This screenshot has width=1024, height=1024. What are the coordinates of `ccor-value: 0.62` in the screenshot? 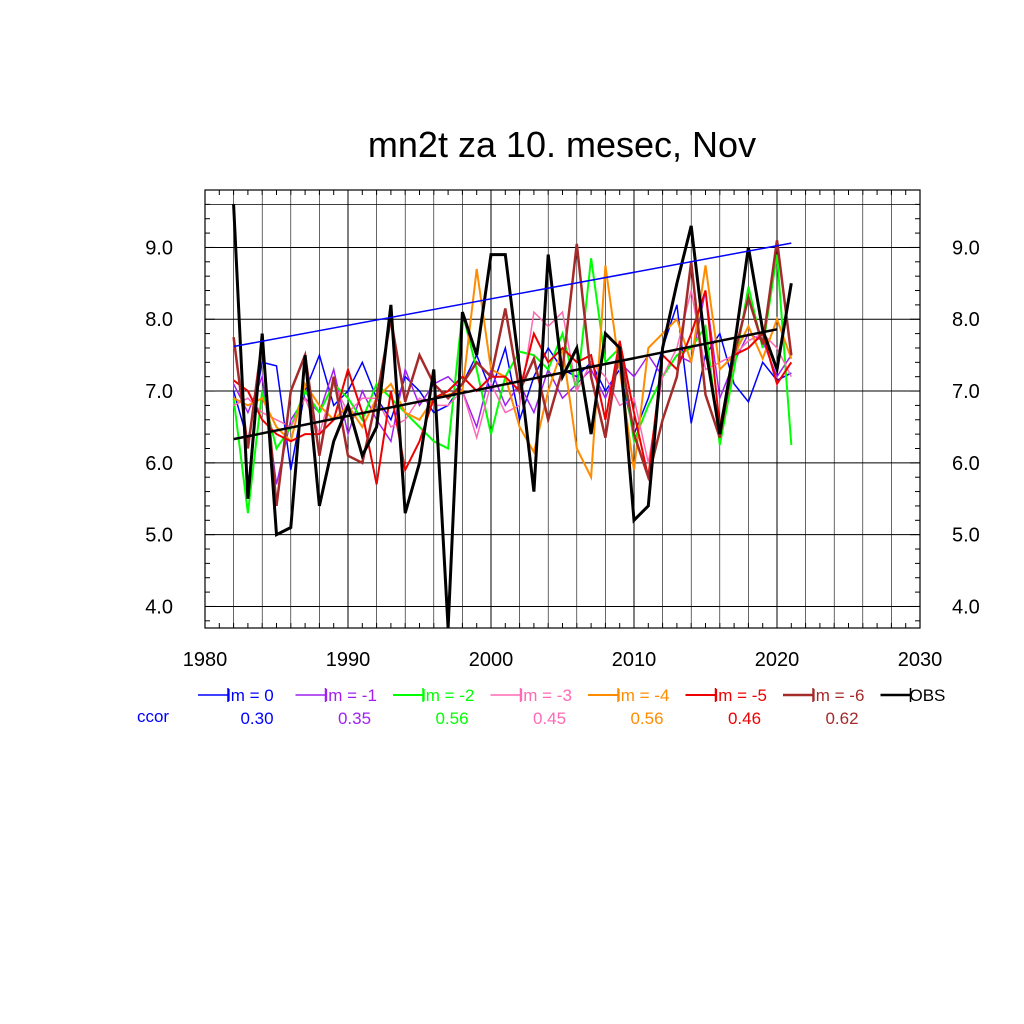 It's located at (841, 718).